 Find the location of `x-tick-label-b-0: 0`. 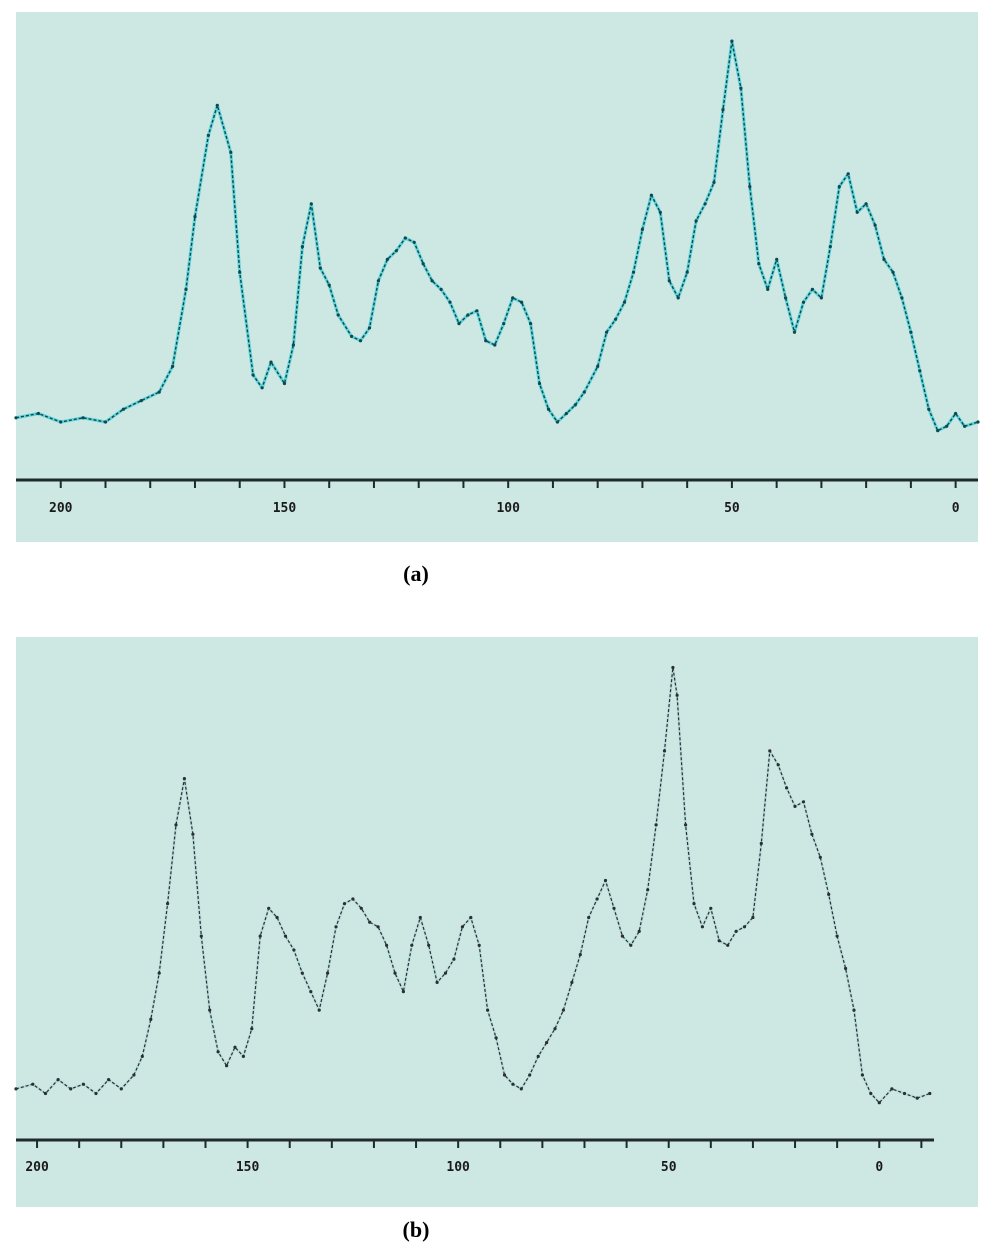

x-tick-label-b-0: 0 is located at coordinates (879, 1167).